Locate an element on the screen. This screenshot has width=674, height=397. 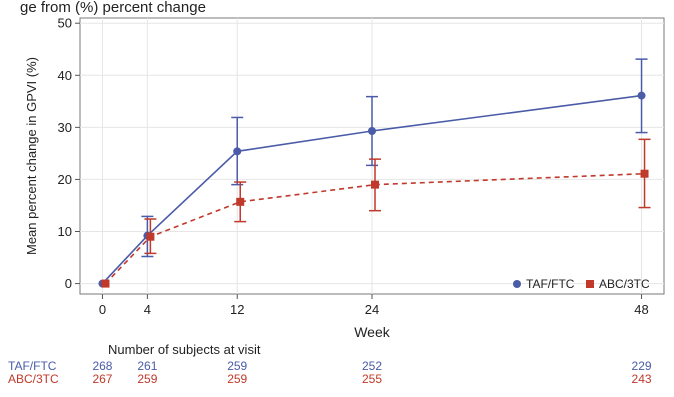
x-axis: 0 4 12 24 48 is located at coordinates (374, 305).